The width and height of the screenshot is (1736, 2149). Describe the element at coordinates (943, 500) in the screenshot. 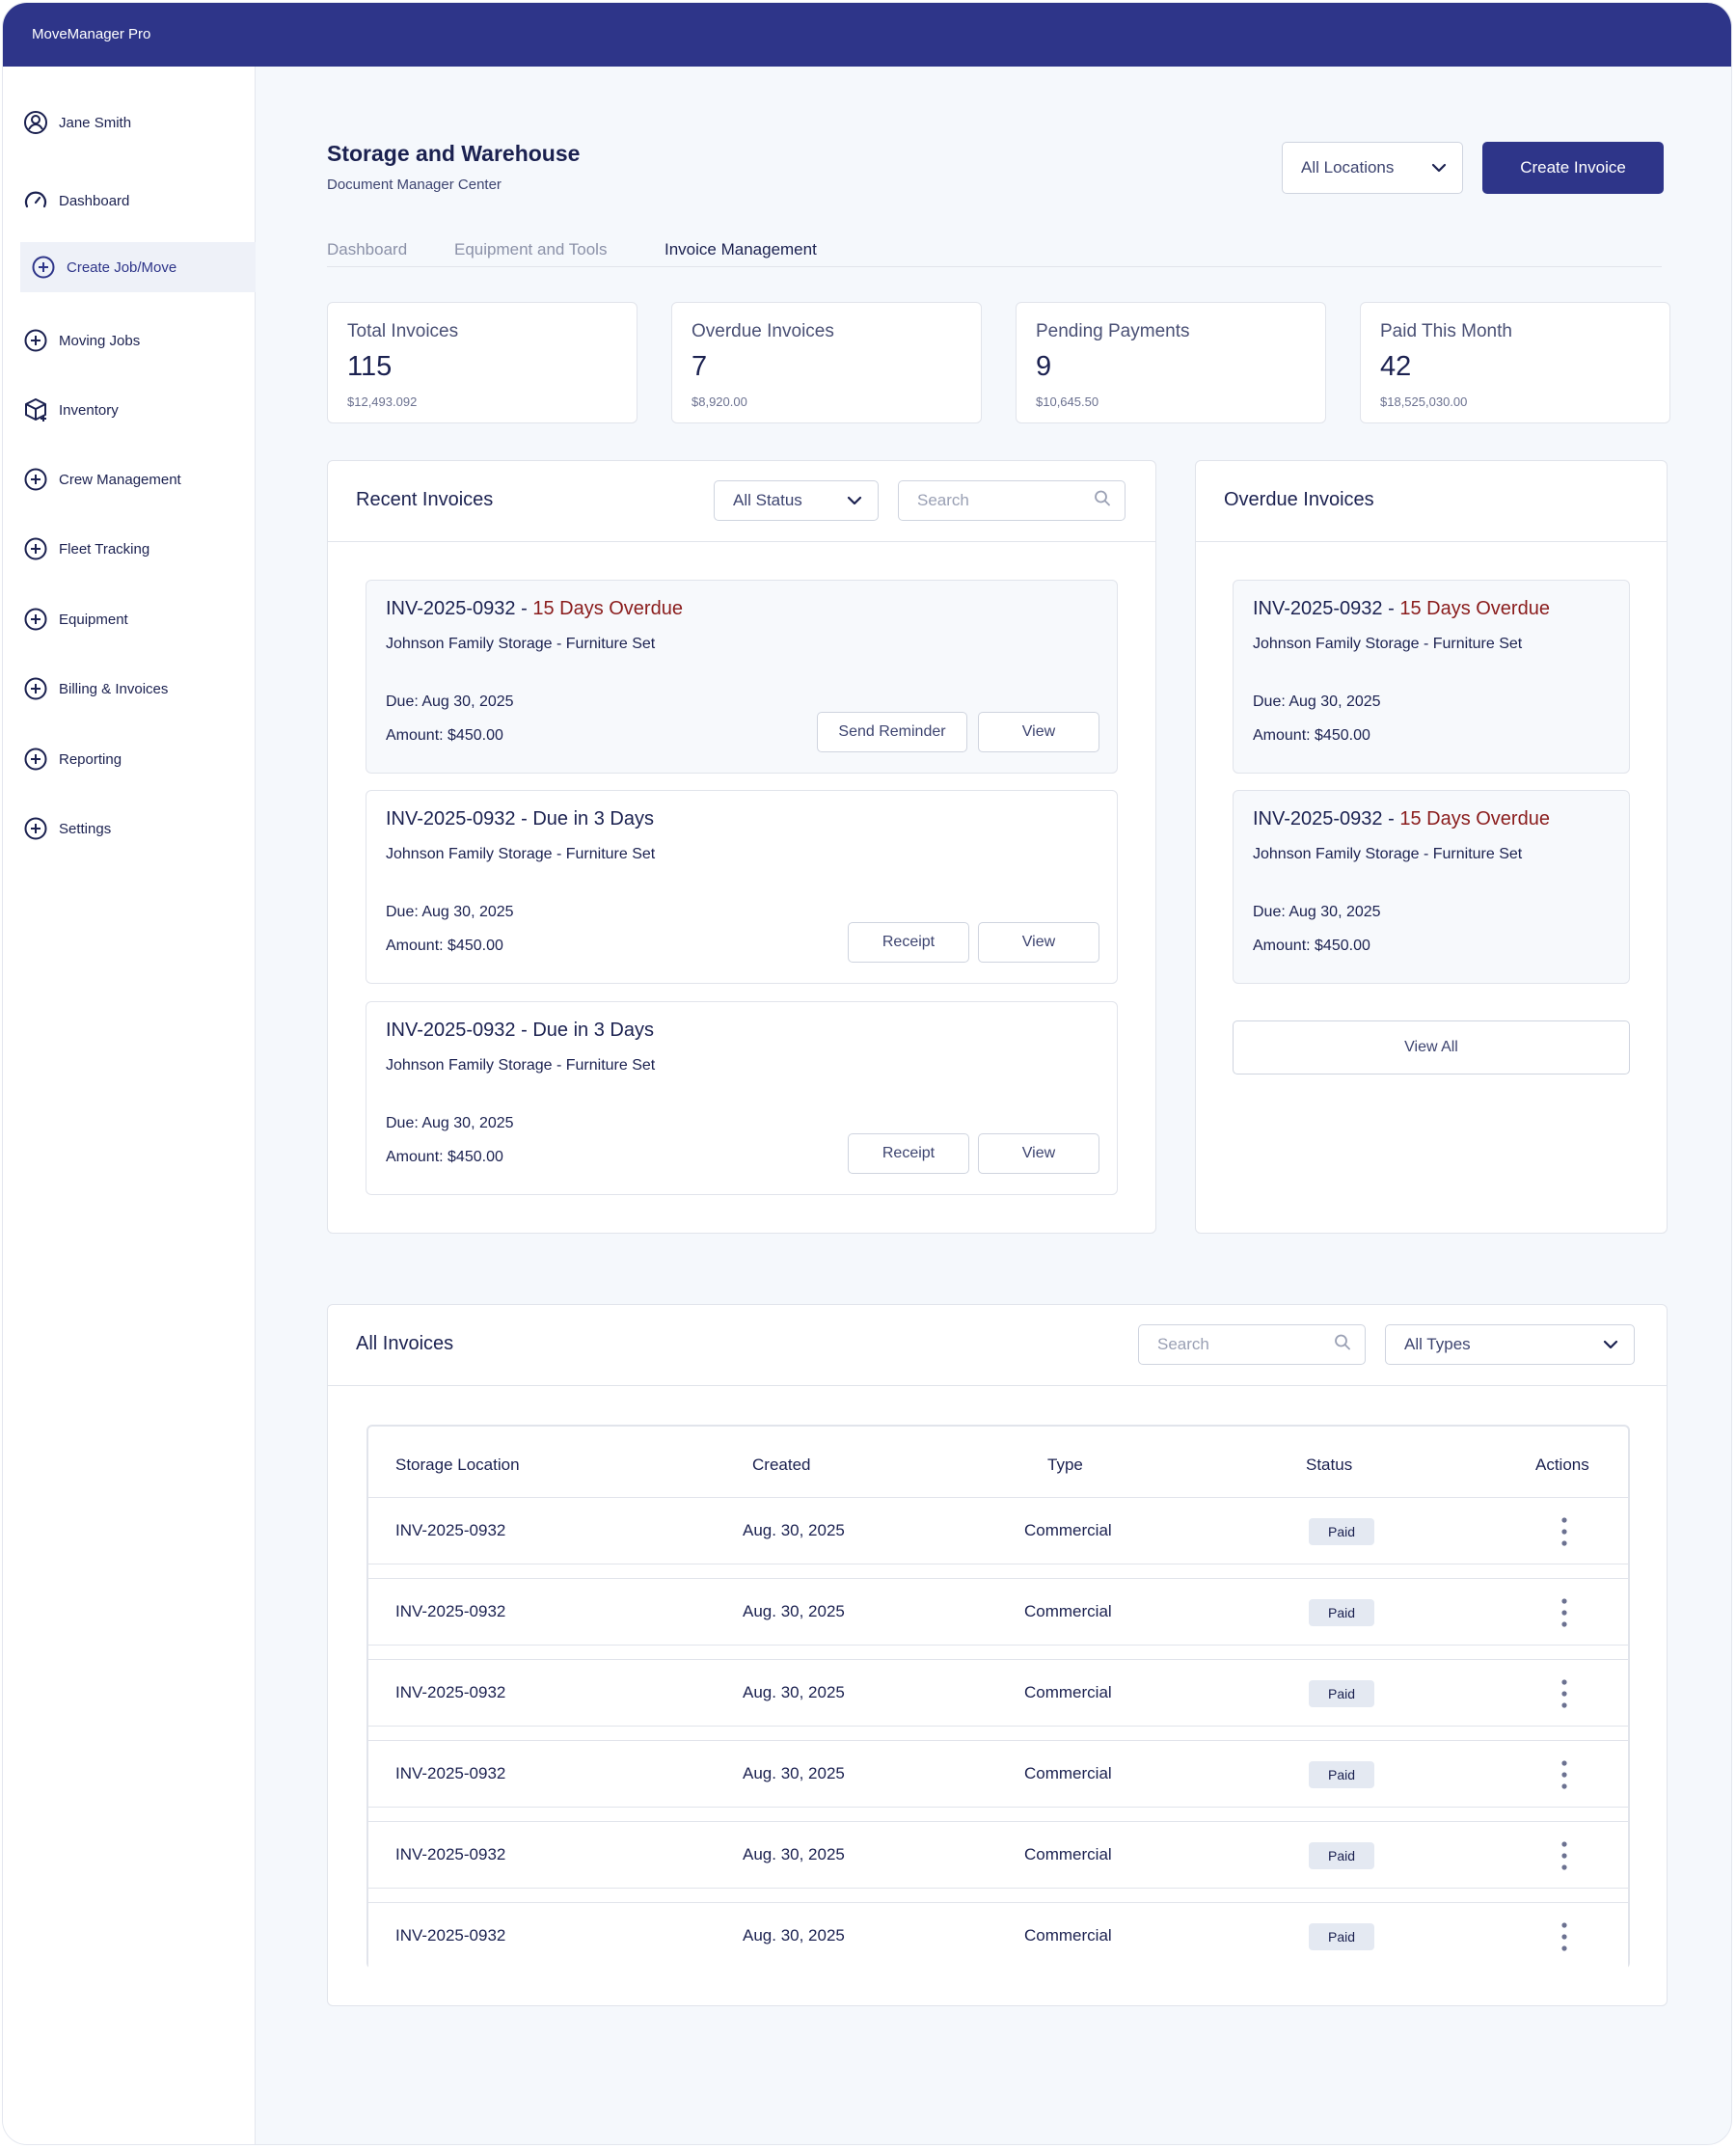

I see `search-placeholder: Search` at that location.